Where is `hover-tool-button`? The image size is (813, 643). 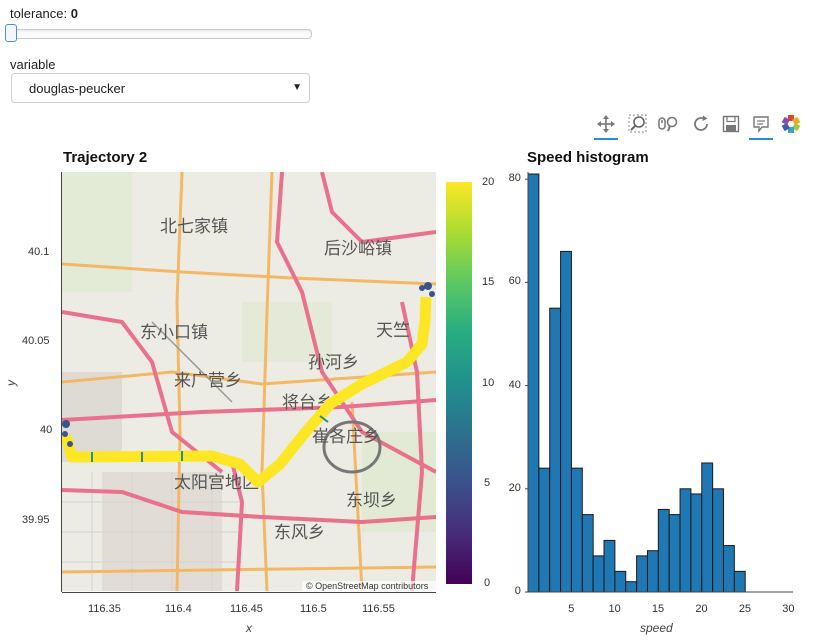 hover-tool-button is located at coordinates (761, 126).